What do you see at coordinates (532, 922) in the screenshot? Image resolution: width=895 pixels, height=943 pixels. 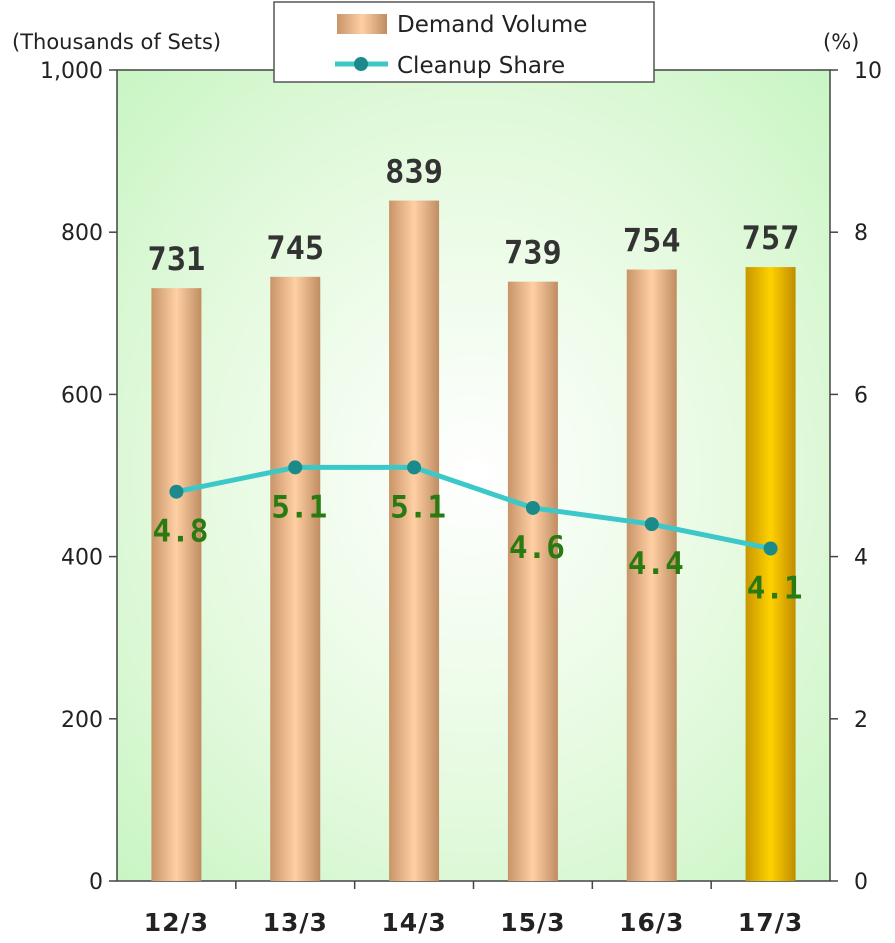 I see `x-axis-category-label: 15/3` at bounding box center [532, 922].